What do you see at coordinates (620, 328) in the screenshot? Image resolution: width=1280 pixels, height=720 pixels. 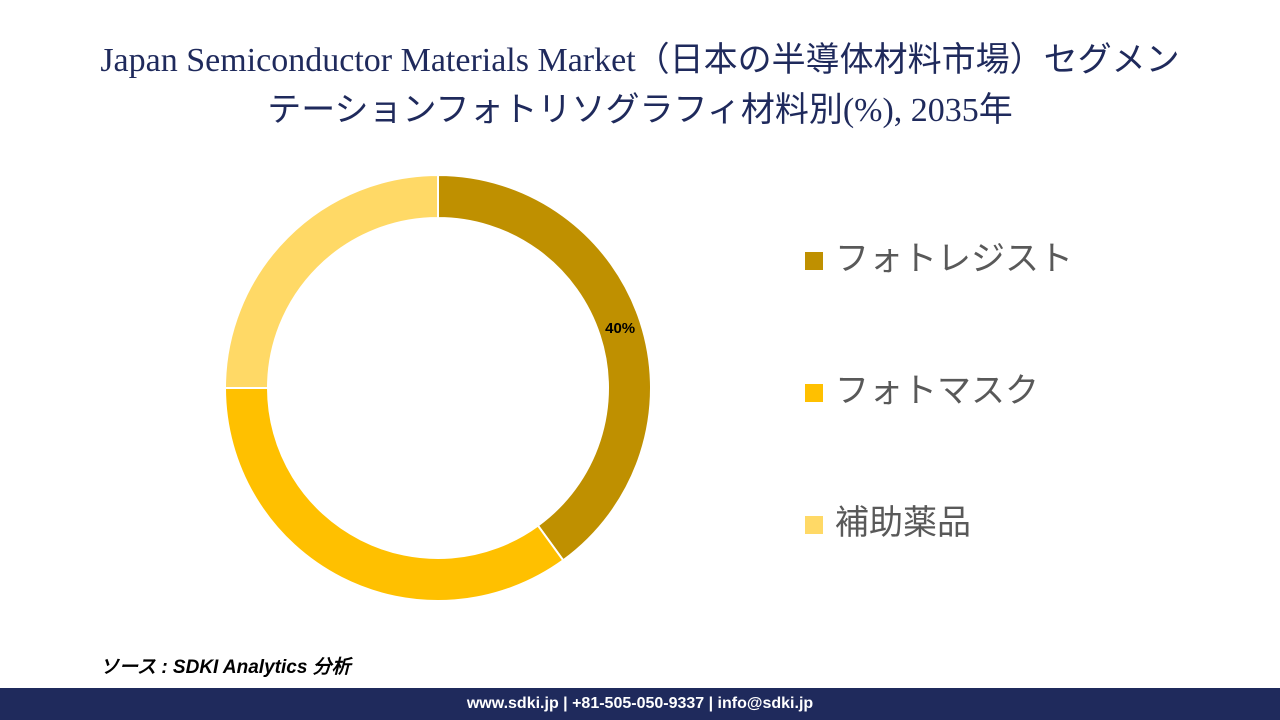 I see `data-label: 40%` at bounding box center [620, 328].